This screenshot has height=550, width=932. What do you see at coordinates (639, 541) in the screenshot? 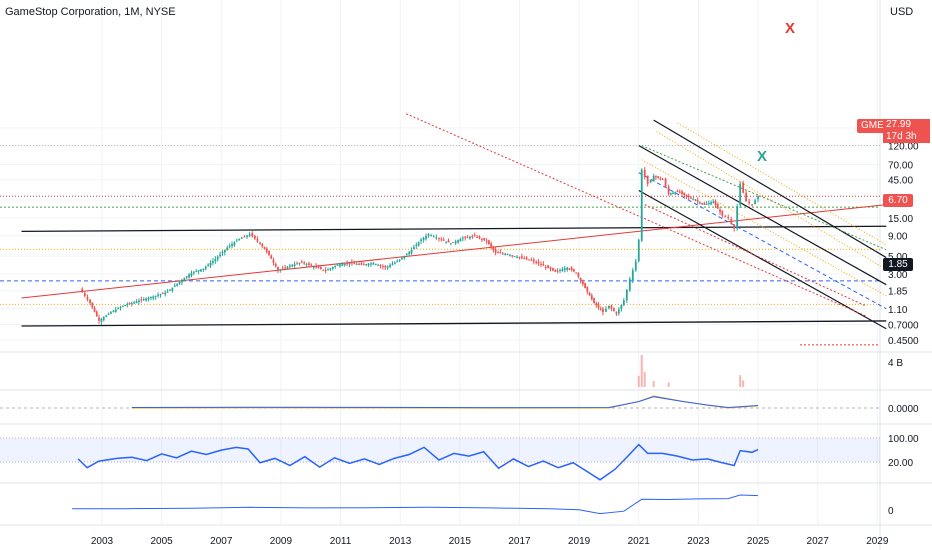
I see `time-tick-label: 2021` at bounding box center [639, 541].